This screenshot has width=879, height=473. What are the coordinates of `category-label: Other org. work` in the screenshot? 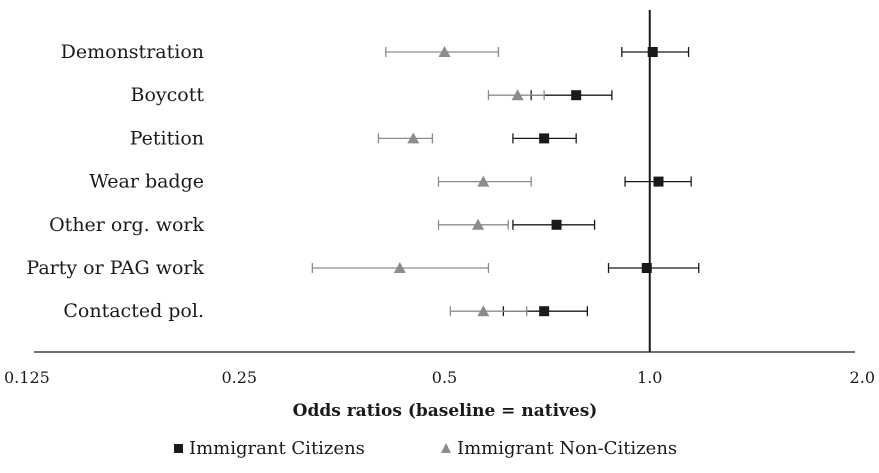 It's located at (126, 225).